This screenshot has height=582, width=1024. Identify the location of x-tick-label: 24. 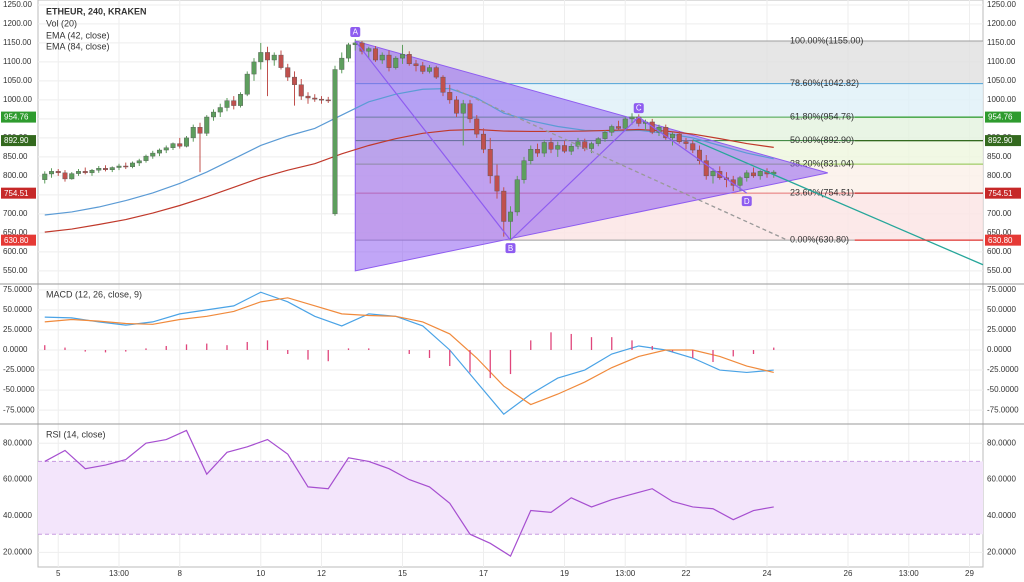
(767, 573).